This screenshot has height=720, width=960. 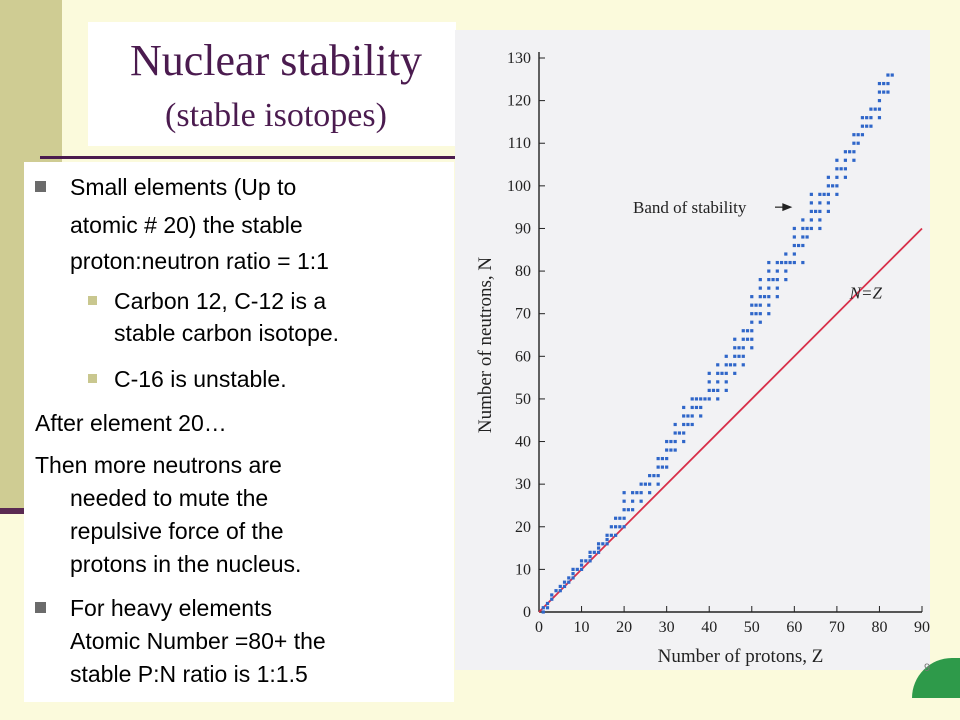 I want to click on x-tick-label: 70, so click(x=837, y=627).